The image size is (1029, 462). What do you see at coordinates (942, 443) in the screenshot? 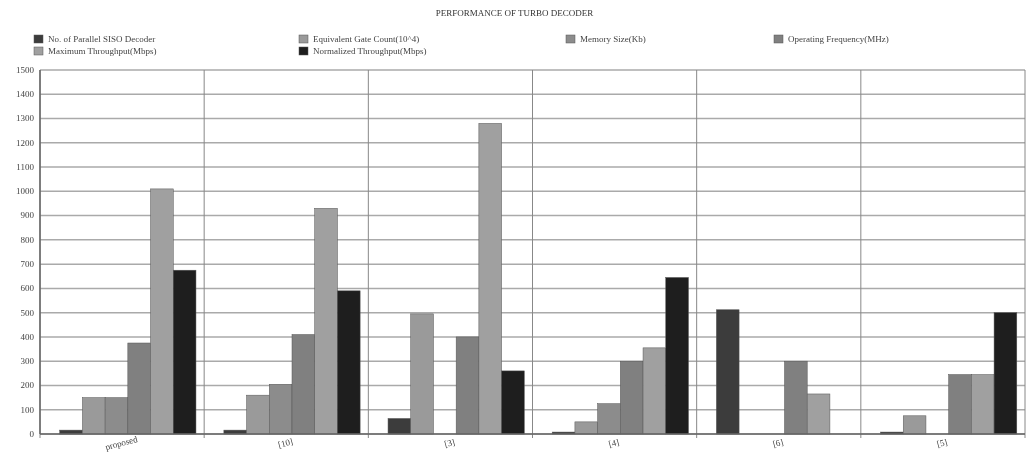
I see `x-tick-label: [5]` at bounding box center [942, 443].